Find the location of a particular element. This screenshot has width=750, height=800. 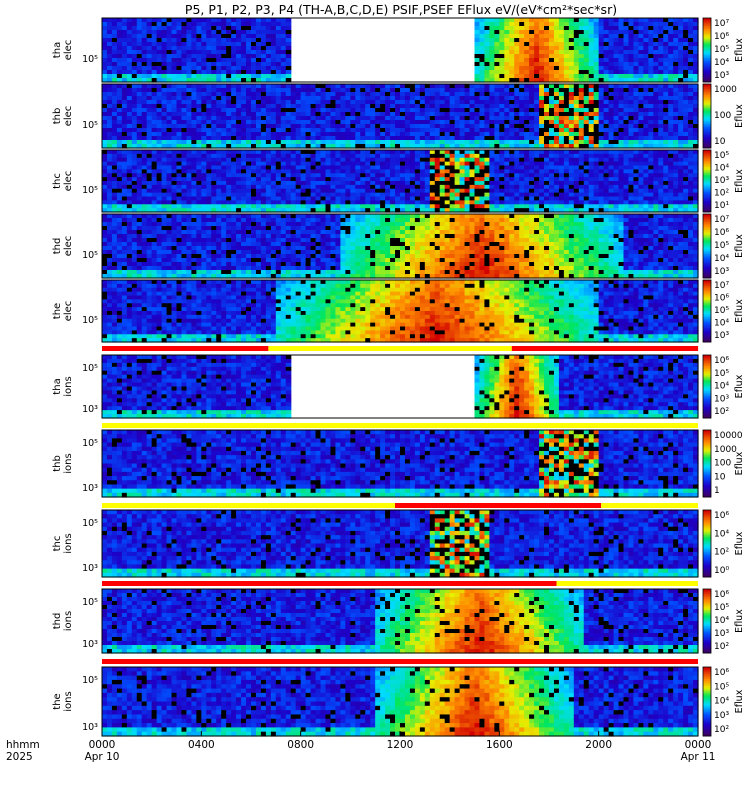

ylabel-thd-elec-1: elec is located at coordinates (68, 246).